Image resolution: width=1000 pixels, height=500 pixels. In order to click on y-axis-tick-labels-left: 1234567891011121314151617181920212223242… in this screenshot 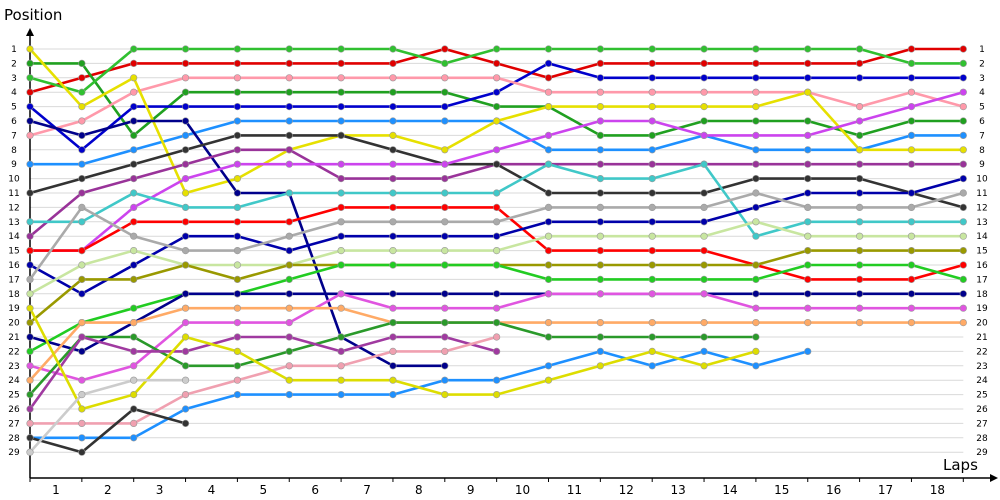, I will do `click(14, 251)`.